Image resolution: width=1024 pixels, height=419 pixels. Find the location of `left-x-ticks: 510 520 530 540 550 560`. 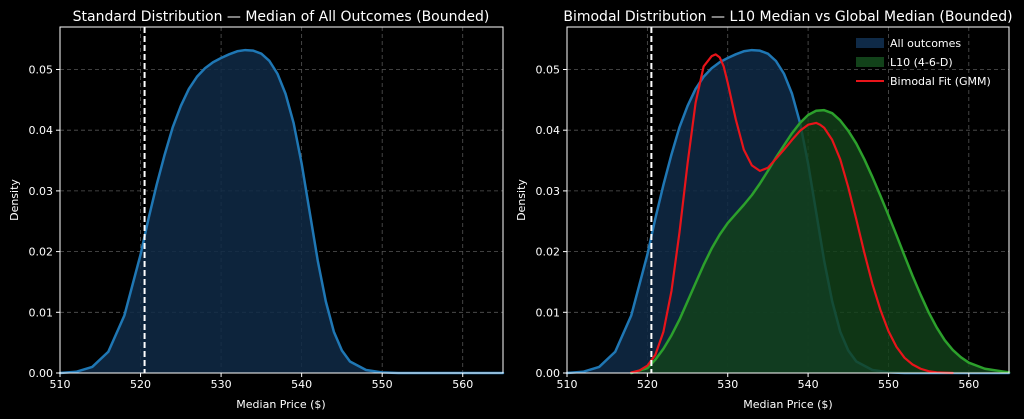

left-x-ticks: 510 520 530 540 550 560 is located at coordinates (261, 382).